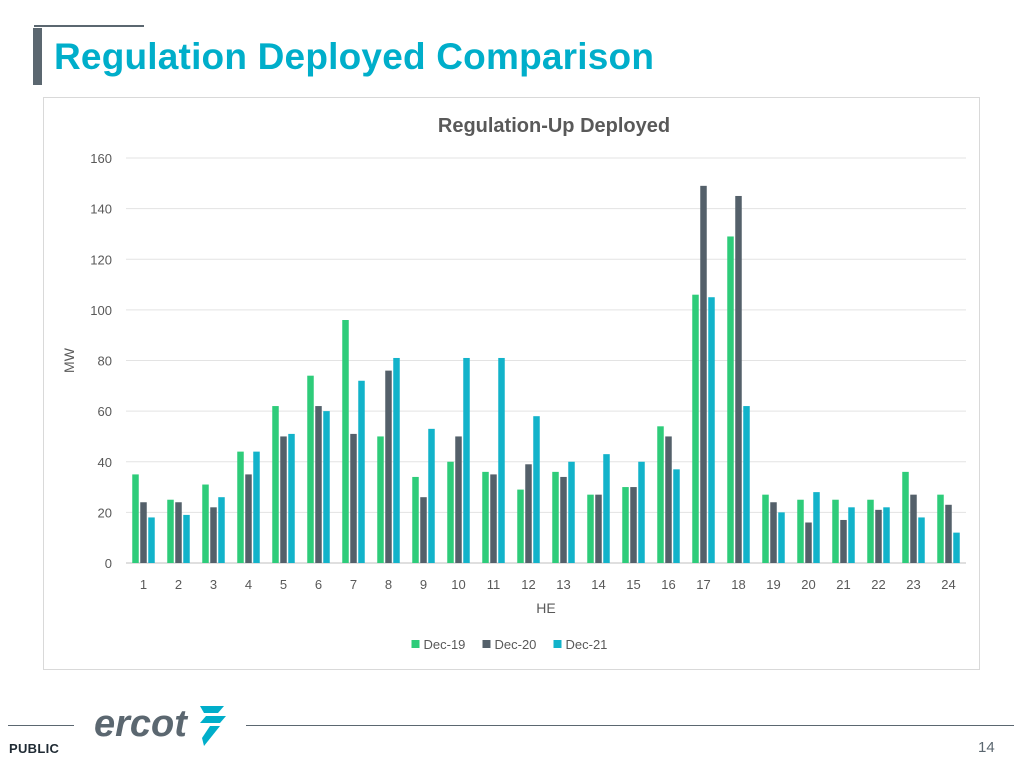  Describe the element at coordinates (354, 56) in the screenshot. I see `slide-title: Regulation Deployed Comparison` at that location.